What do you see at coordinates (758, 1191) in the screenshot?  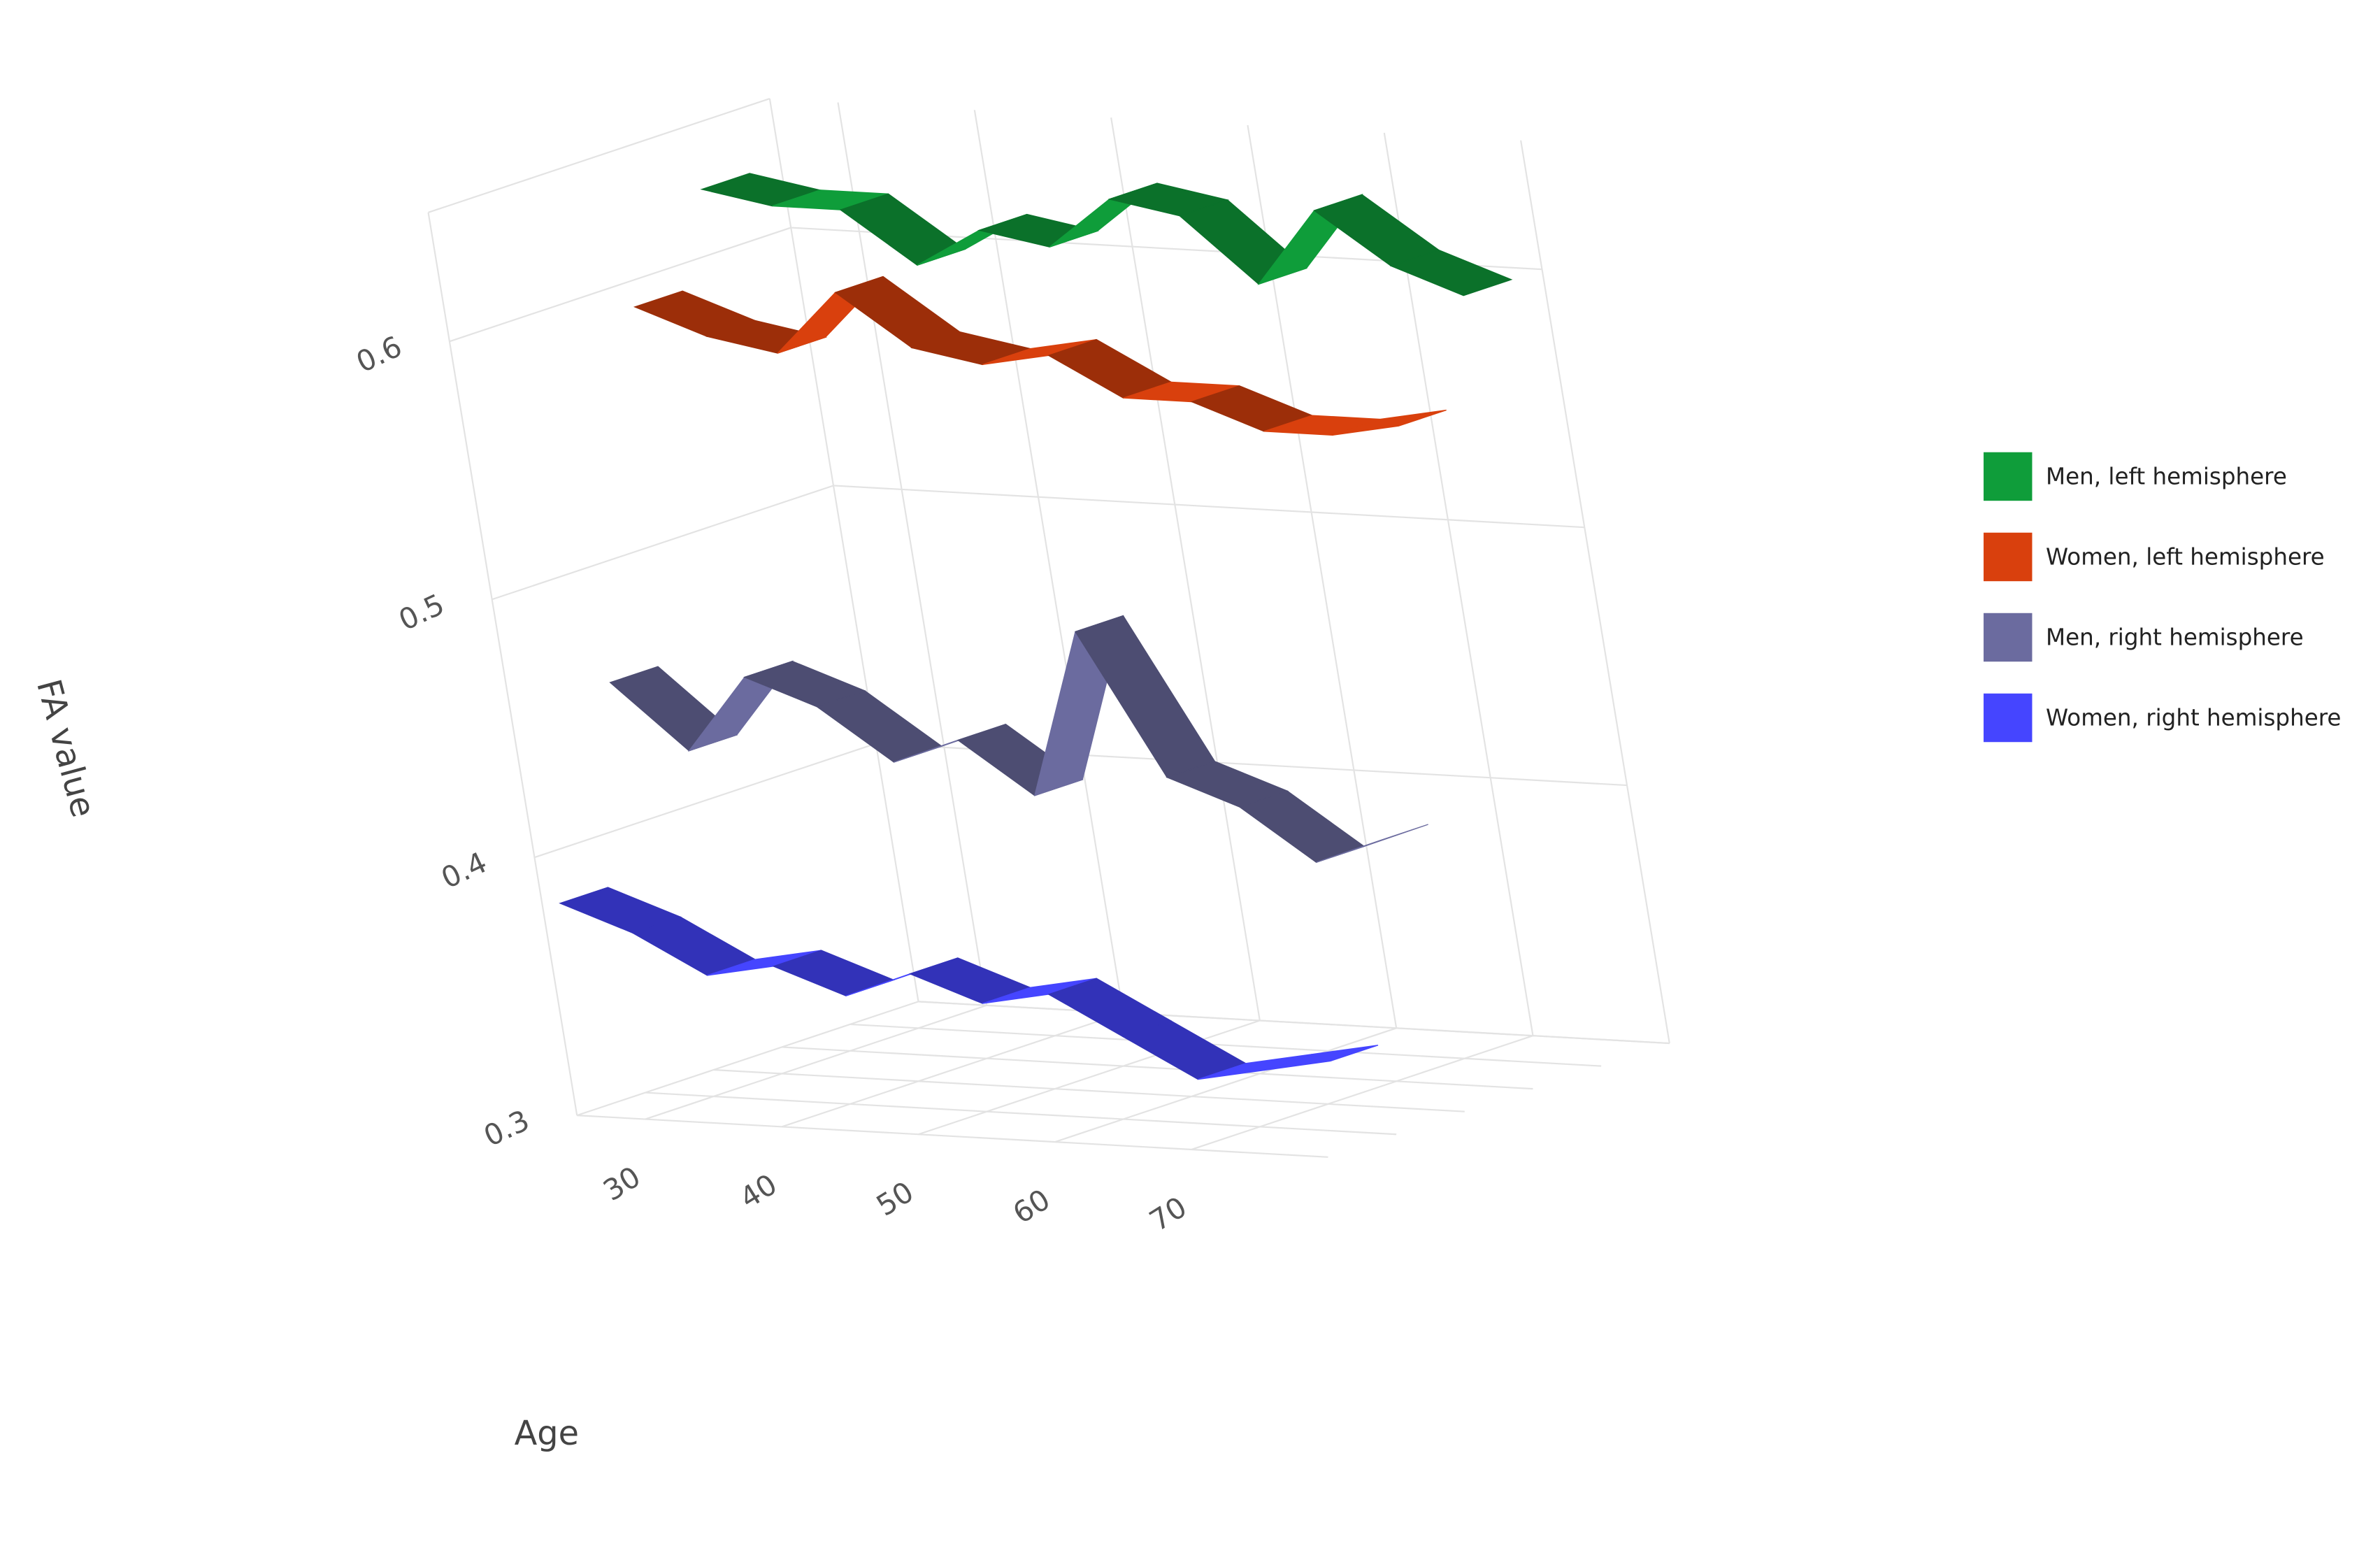 I see `x-tick-label: 40` at bounding box center [758, 1191].